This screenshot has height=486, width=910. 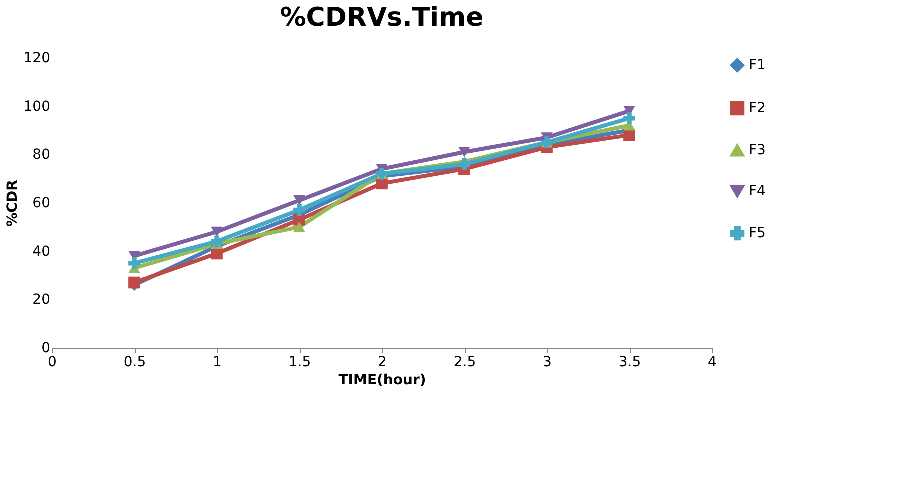 What do you see at coordinates (757, 108) in the screenshot?
I see `legend-label: F2` at bounding box center [757, 108].